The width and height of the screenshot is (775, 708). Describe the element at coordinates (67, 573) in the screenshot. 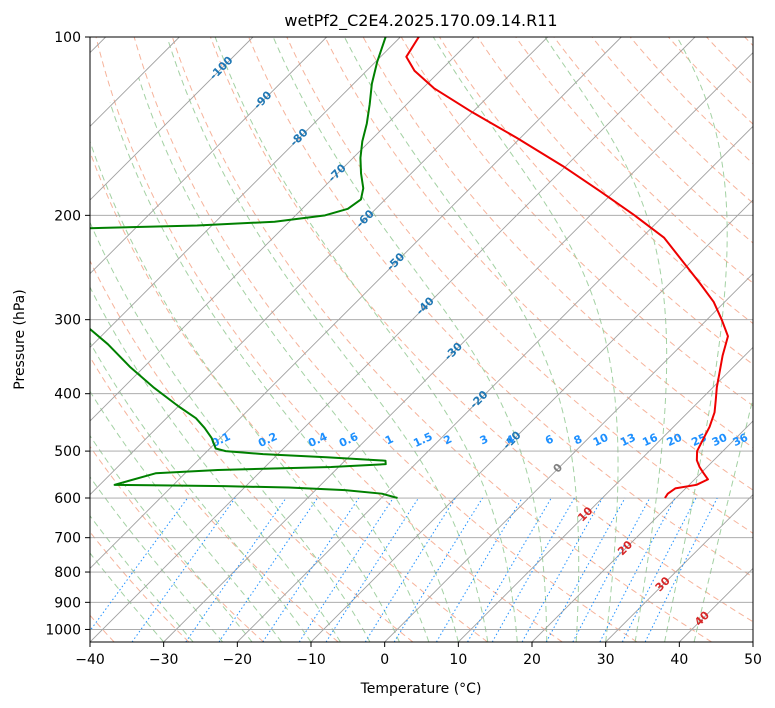

I see `y-tick-label: 800` at that location.